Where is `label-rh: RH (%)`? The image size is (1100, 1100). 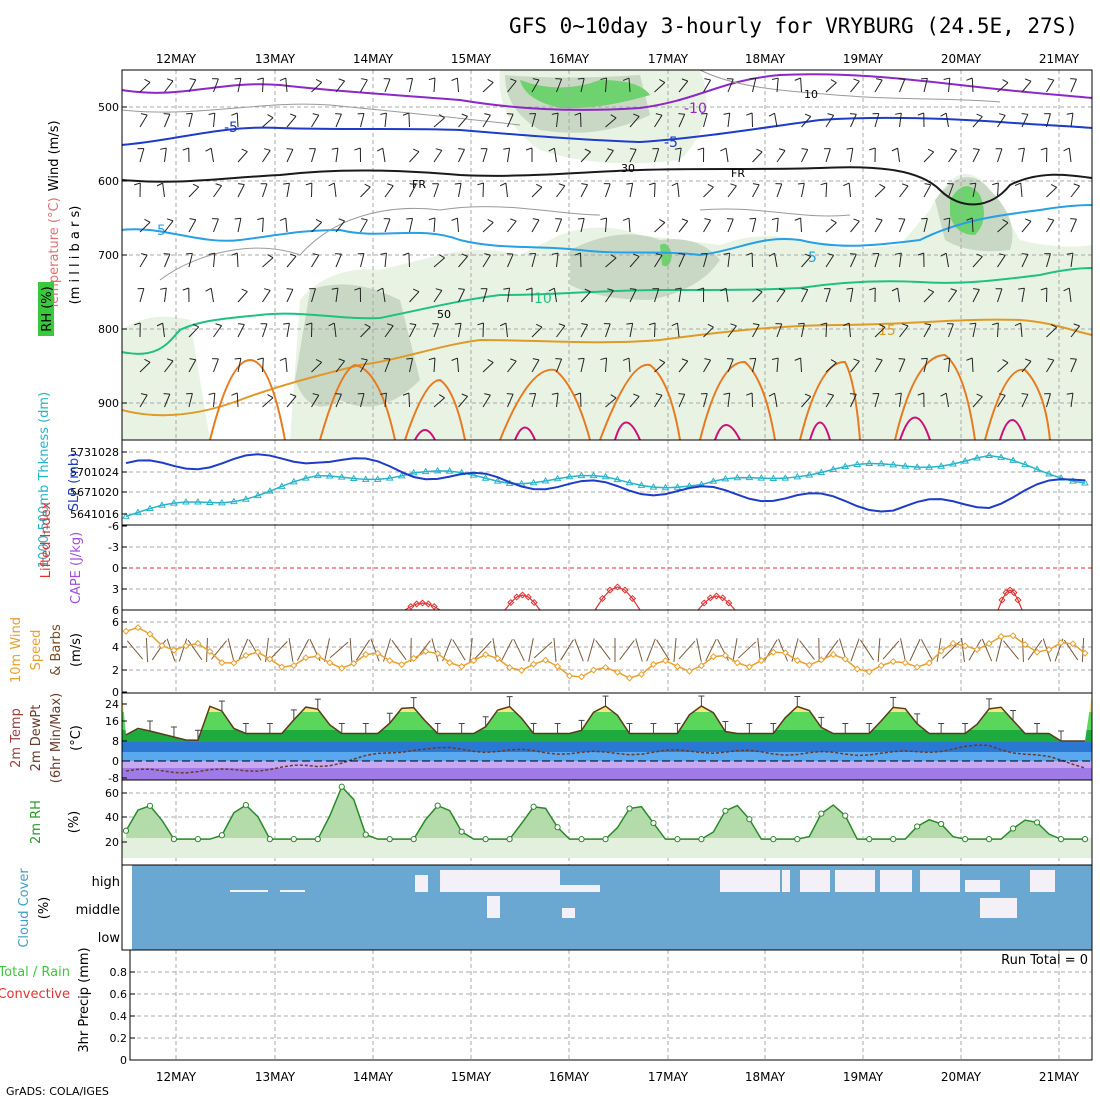 label-rh: RH (%) is located at coordinates (47, 308).